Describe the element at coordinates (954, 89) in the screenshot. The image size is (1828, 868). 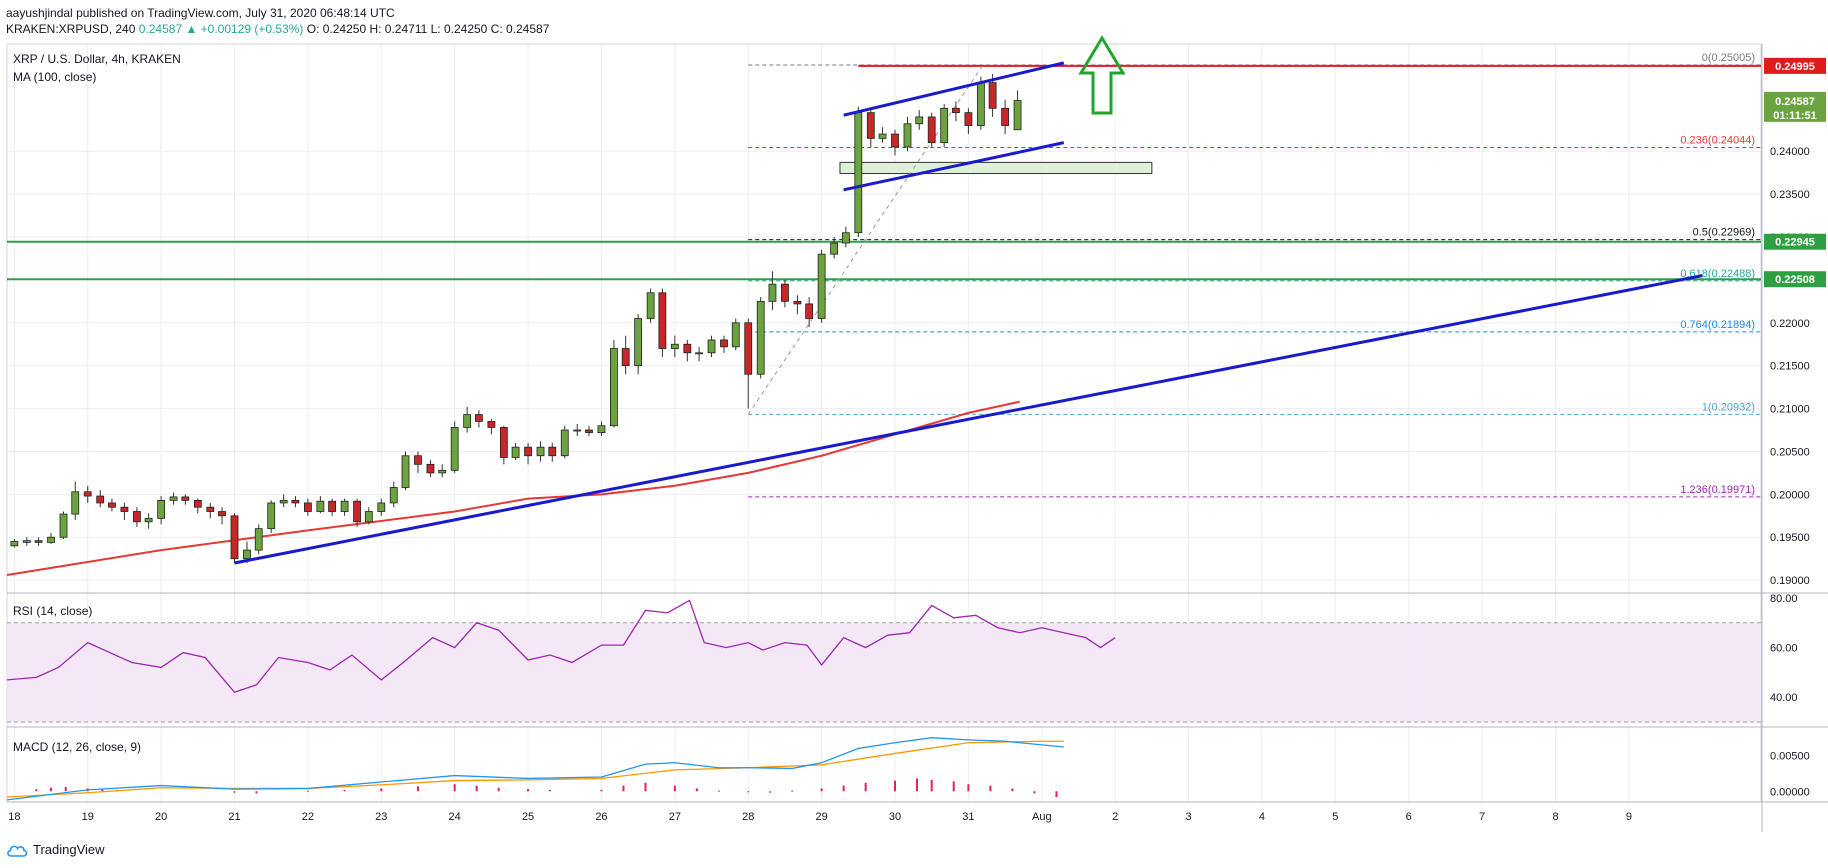
I see `trendline-channel-top` at that location.